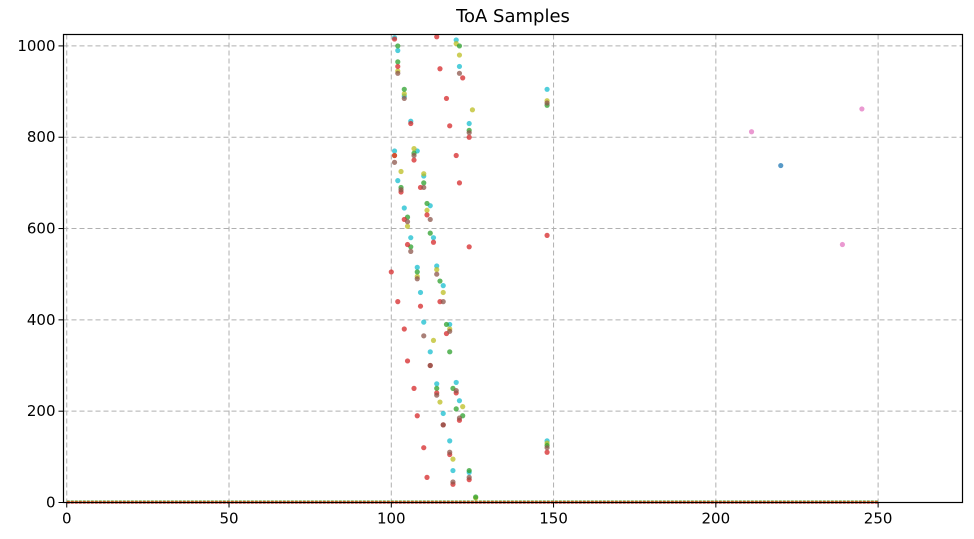 The height and width of the screenshot is (539, 974). Describe the element at coordinates (391, 519) in the screenshot. I see `x-tick-label: 100` at that location.